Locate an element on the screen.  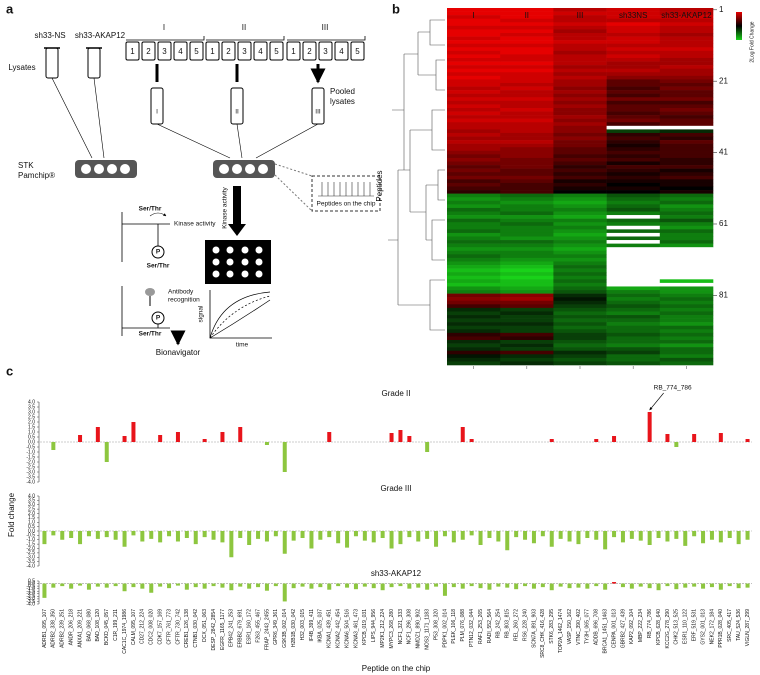
y-tick-label: -0.5 is located at coordinates (30, 536).